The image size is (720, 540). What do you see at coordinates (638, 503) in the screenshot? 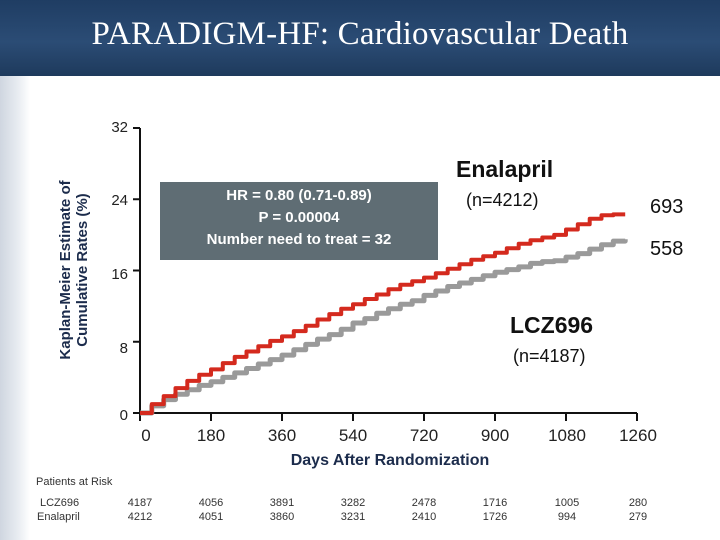
I see `risk-cell: 280` at bounding box center [638, 503].